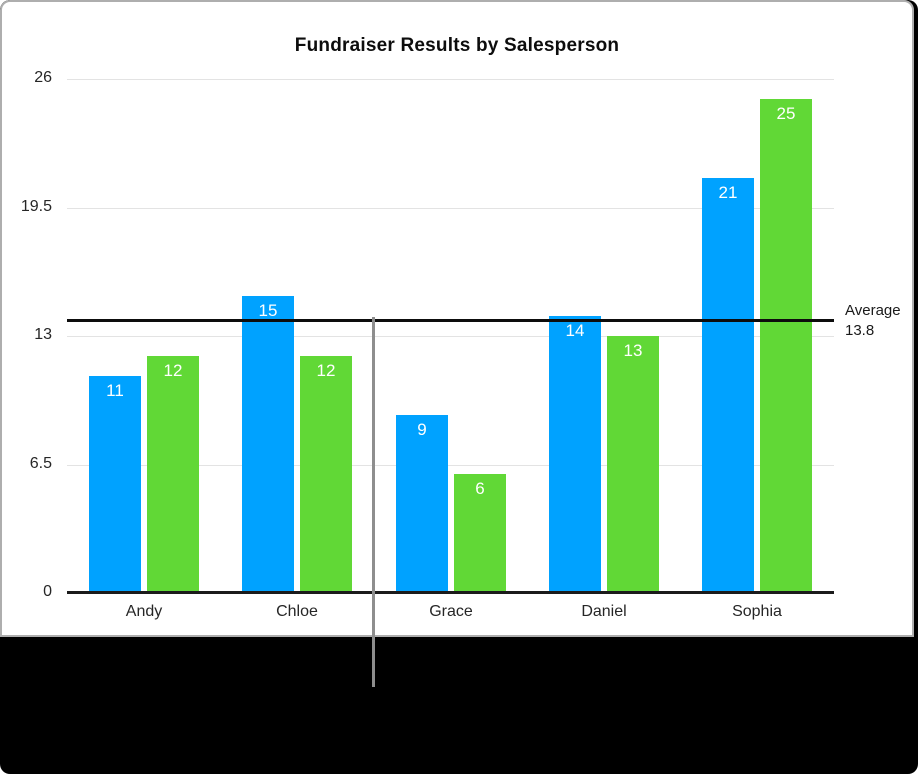 The image size is (918, 774). What do you see at coordinates (297, 611) in the screenshot?
I see `x-label-chloe: Chloe` at bounding box center [297, 611].